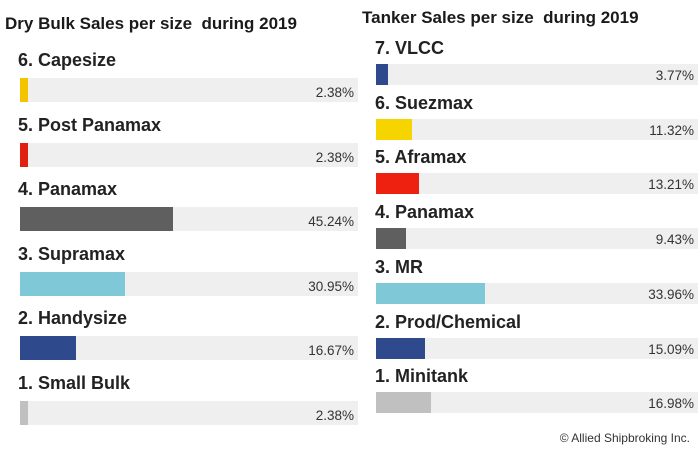  I want to click on value-label: 16.98%, so click(671, 404).